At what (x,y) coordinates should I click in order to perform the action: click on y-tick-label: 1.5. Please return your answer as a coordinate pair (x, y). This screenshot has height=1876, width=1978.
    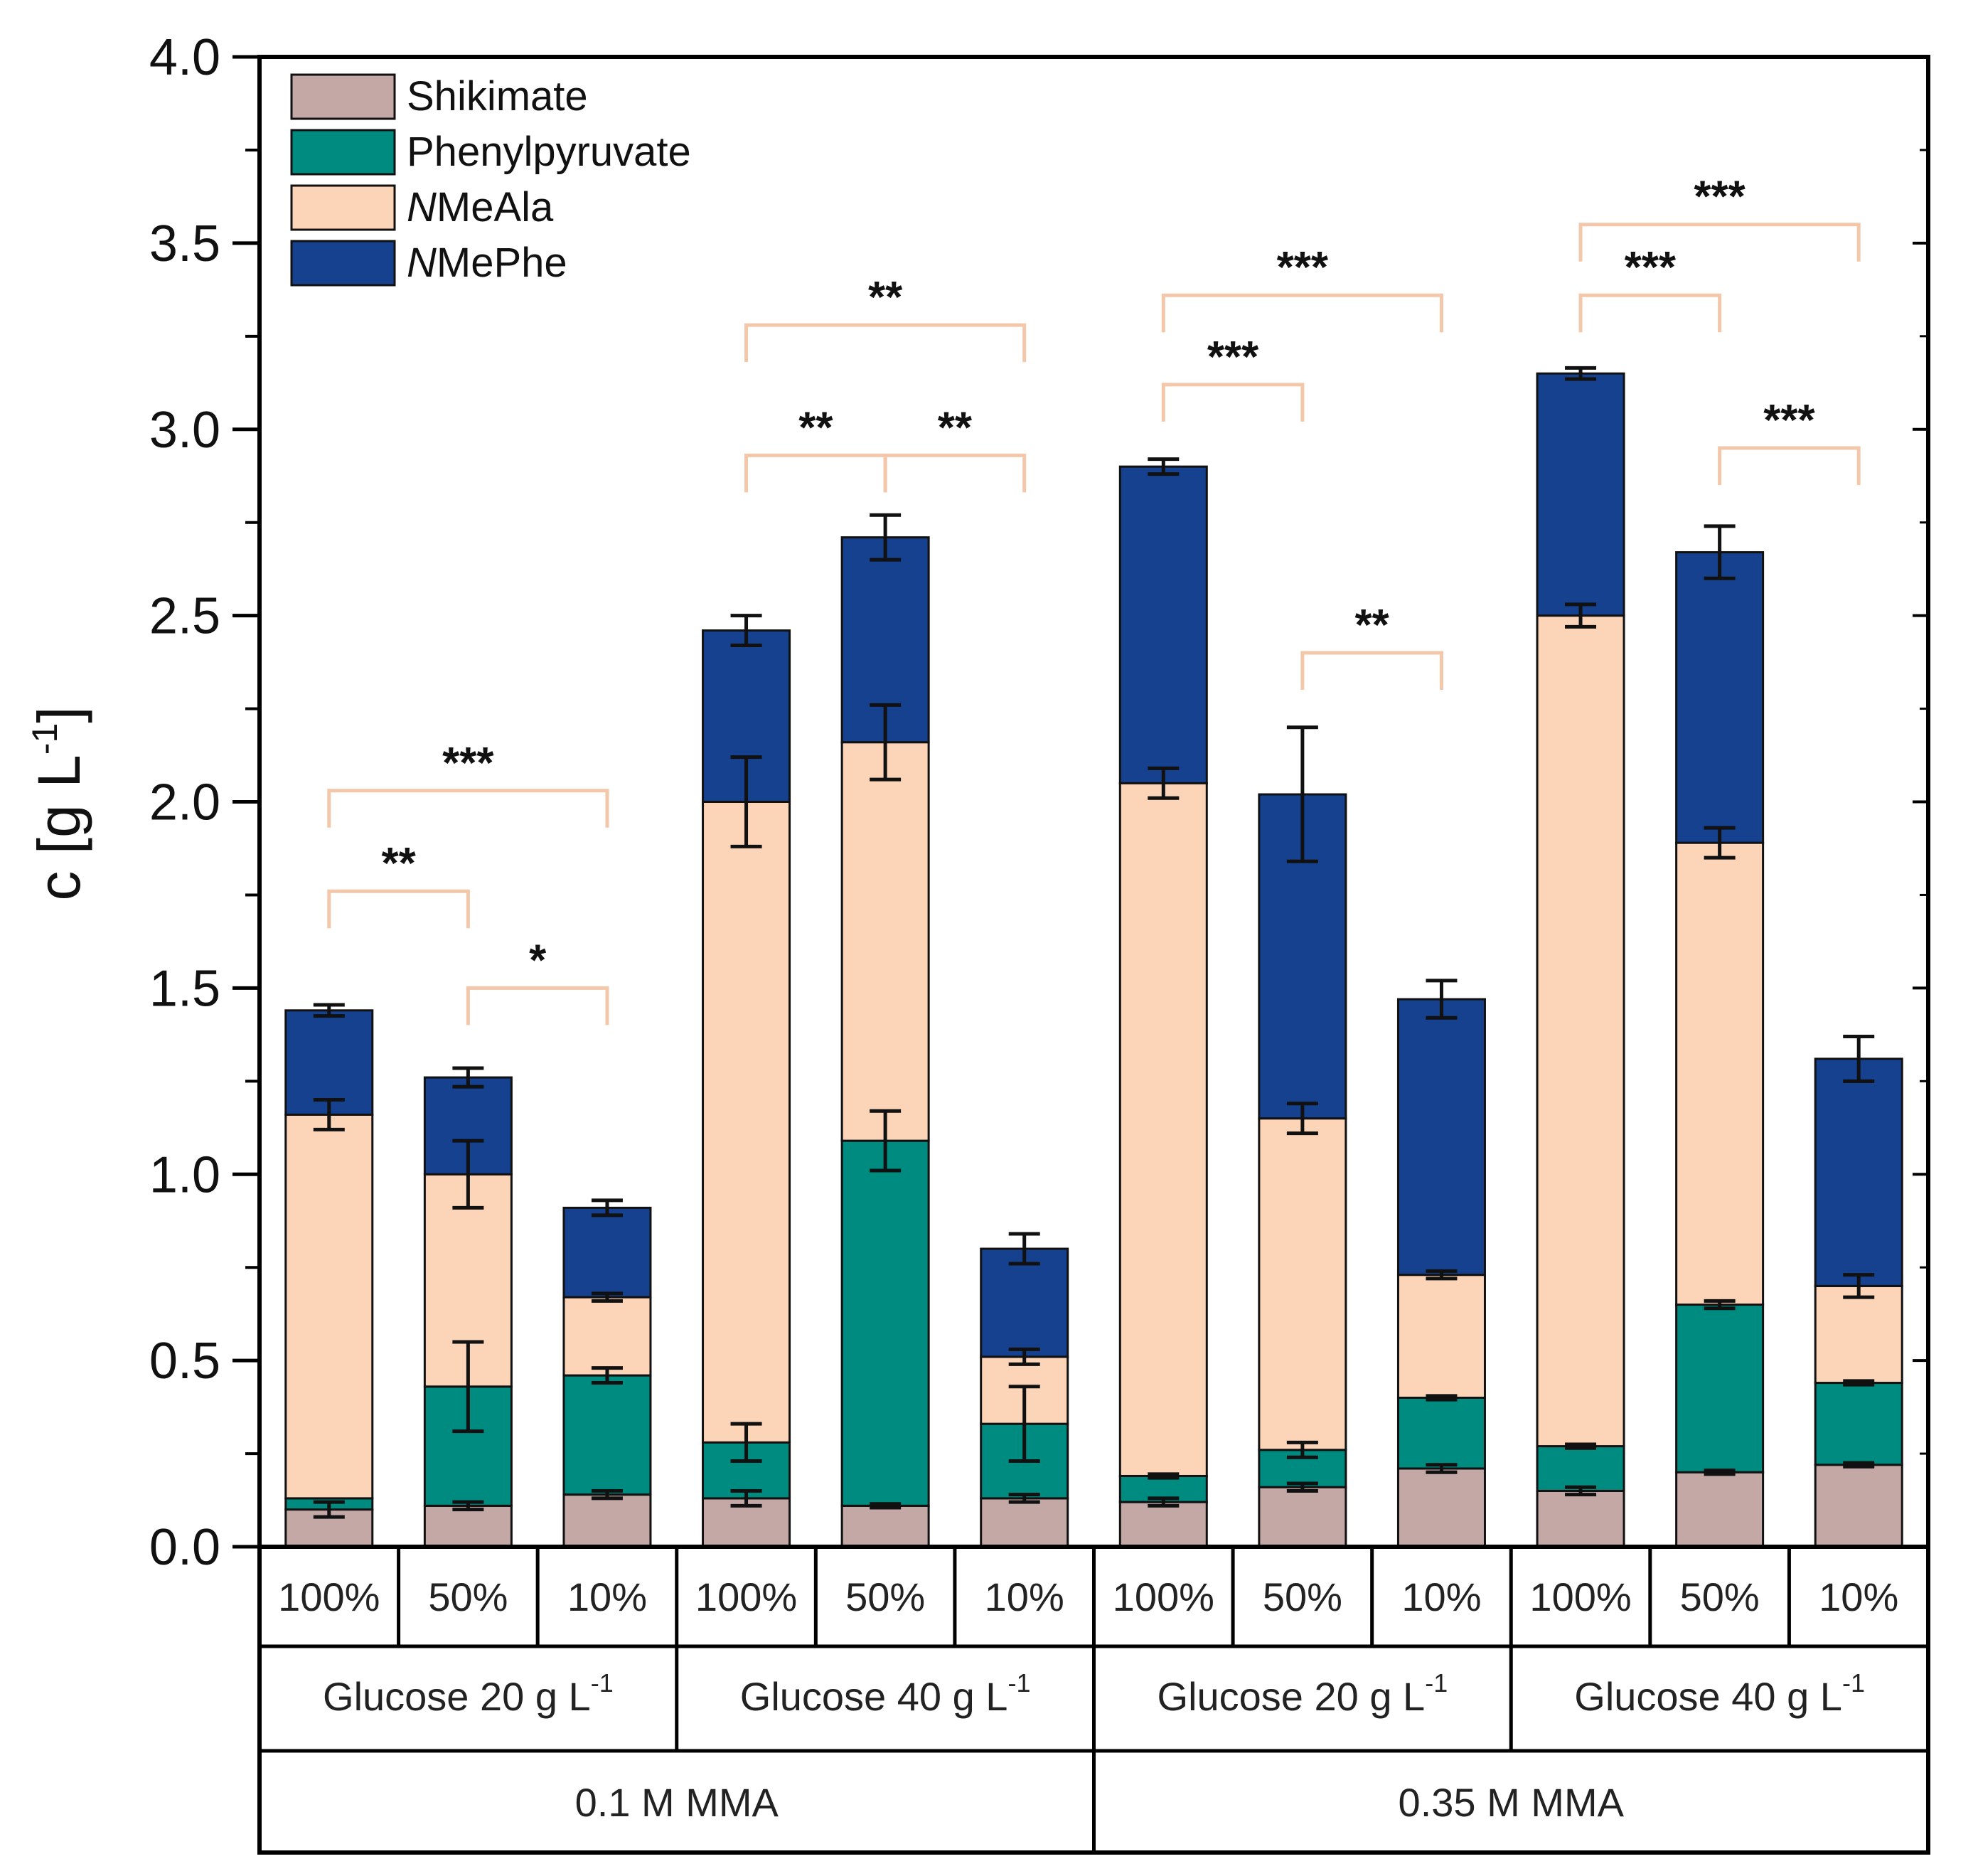
    Looking at the image, I should click on (184, 988).